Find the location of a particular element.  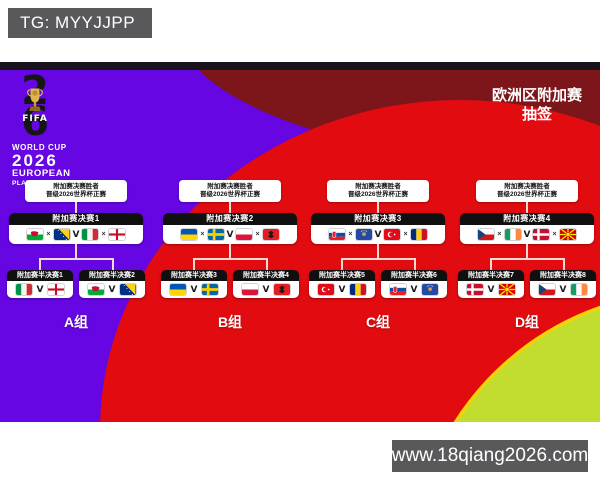

semifinal-match-card: 附加赛半决赛4 V is located at coordinates (266, 284).